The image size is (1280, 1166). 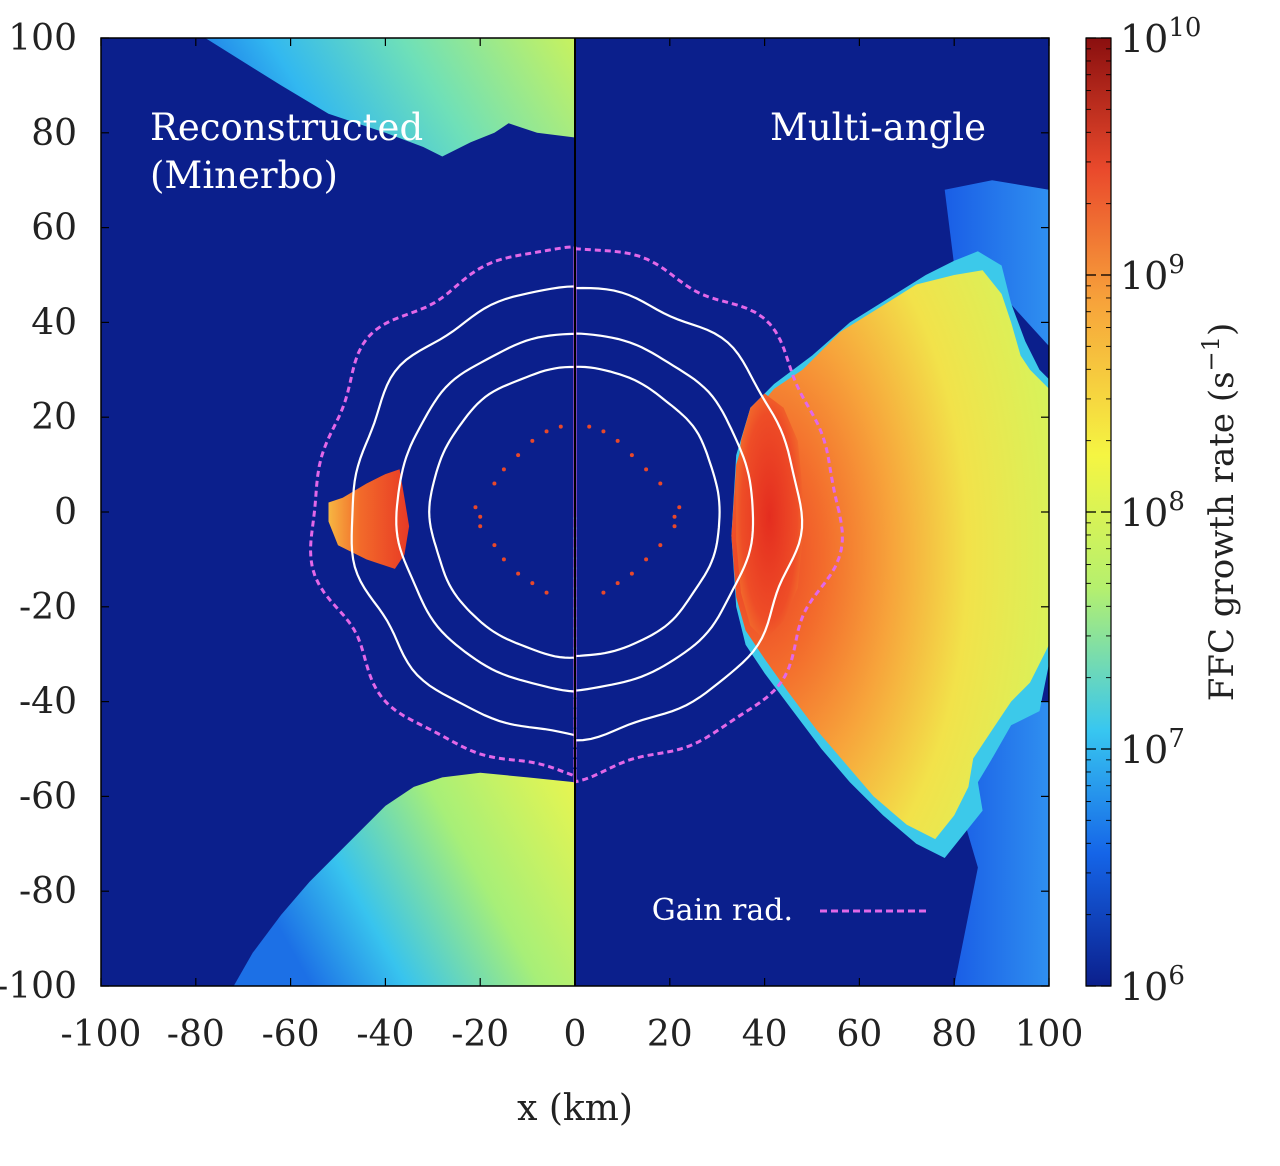 I want to click on x-tick-label: -40, so click(x=385, y=1034).